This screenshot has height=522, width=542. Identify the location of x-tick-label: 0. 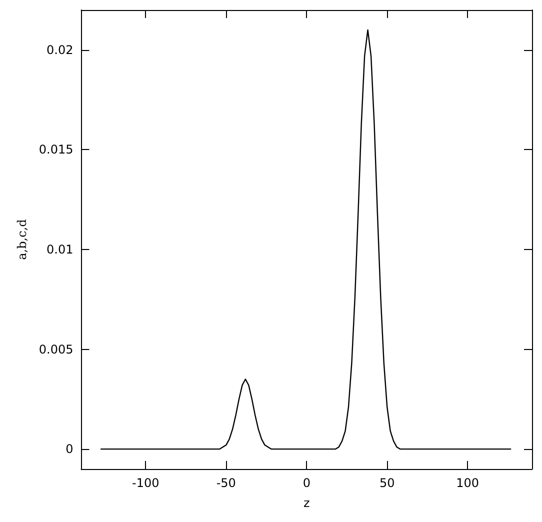
(306, 483).